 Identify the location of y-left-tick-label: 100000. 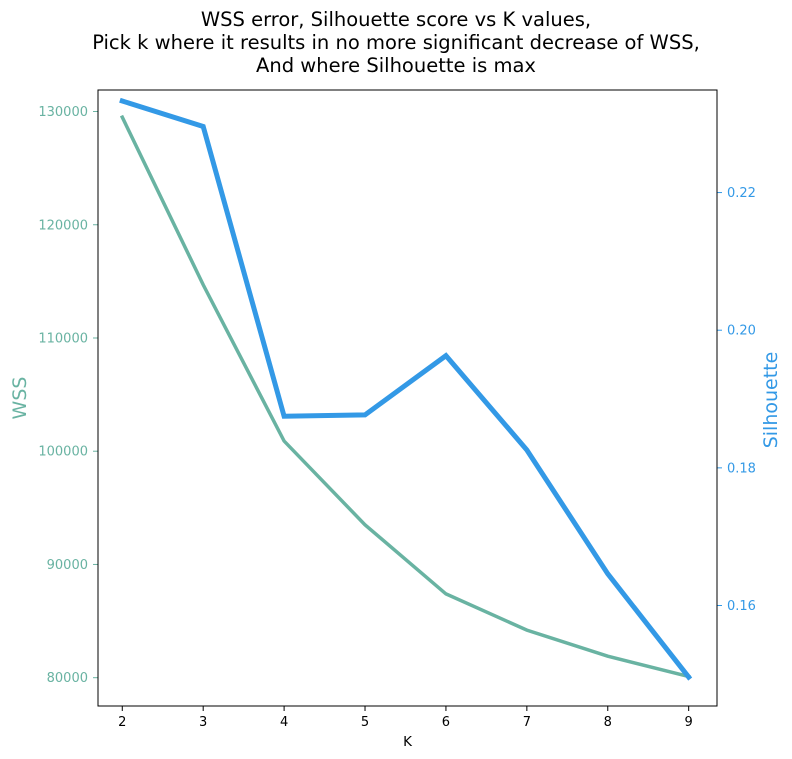
(63, 452).